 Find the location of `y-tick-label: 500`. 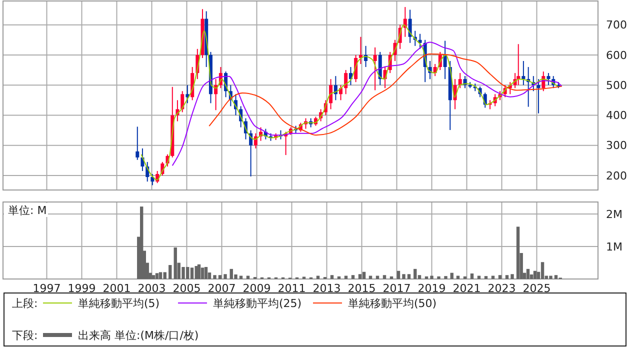

y-tick-label: 500 is located at coordinates (616, 85).